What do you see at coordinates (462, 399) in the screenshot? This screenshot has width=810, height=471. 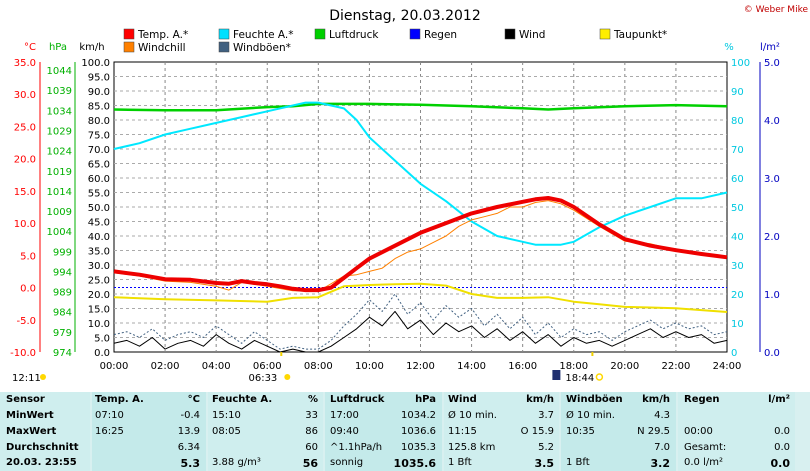 I see `header-wind: Wind` at bounding box center [462, 399].